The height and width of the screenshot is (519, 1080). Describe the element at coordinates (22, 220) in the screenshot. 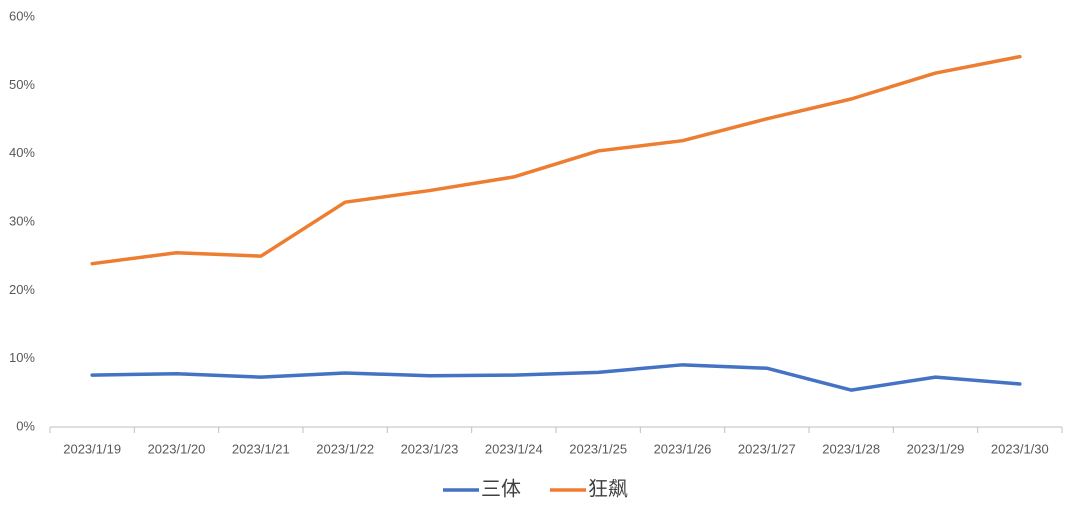

I see `y-tick-label: 30%` at that location.